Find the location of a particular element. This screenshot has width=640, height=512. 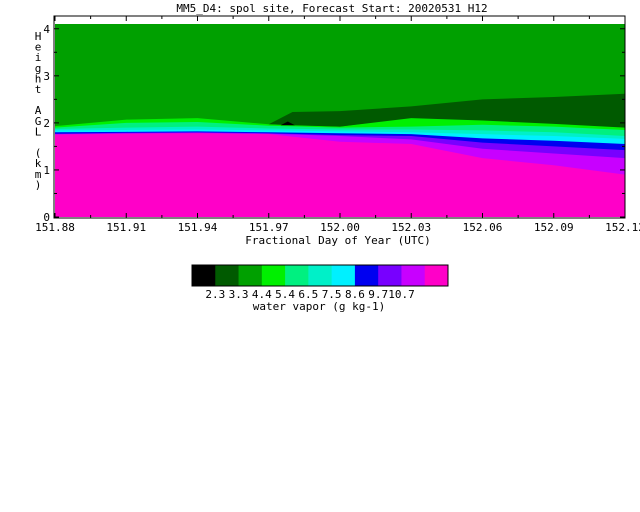

colorbar-tick-label: 7.5 is located at coordinates (332, 294).